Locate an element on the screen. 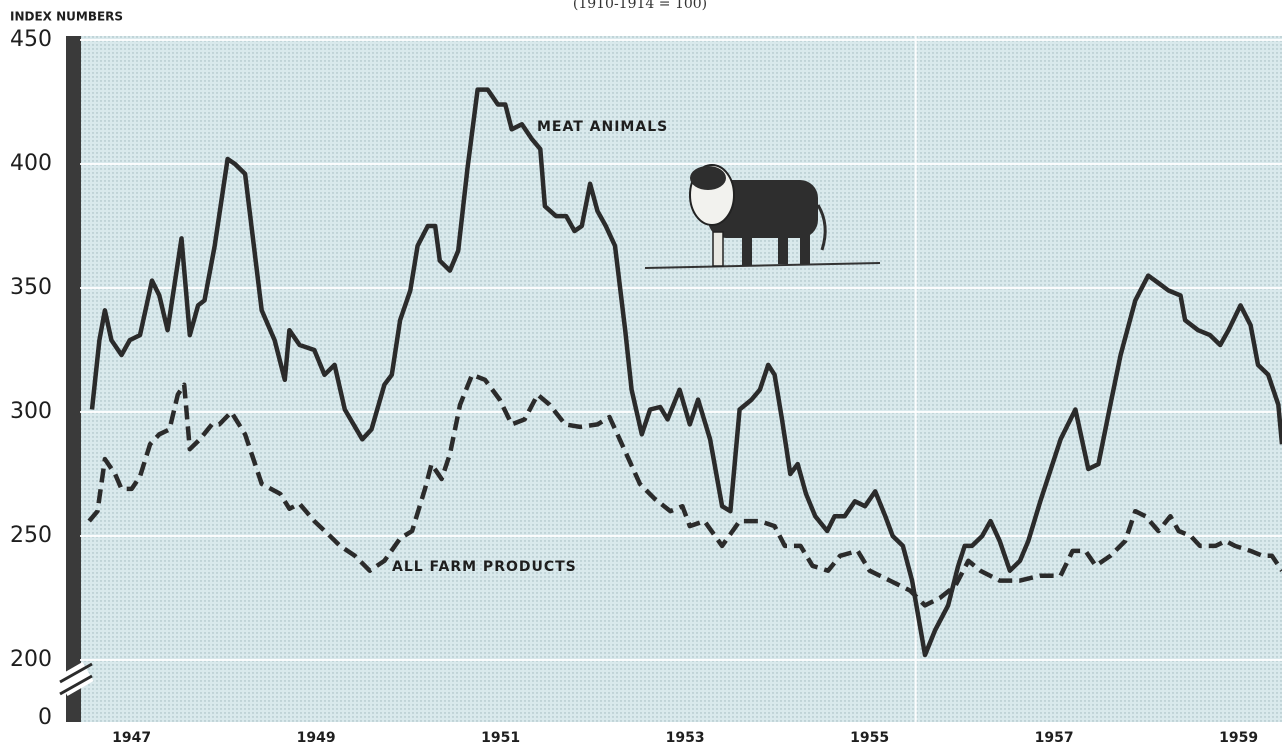  y-axis-bar is located at coordinates (73, 379).